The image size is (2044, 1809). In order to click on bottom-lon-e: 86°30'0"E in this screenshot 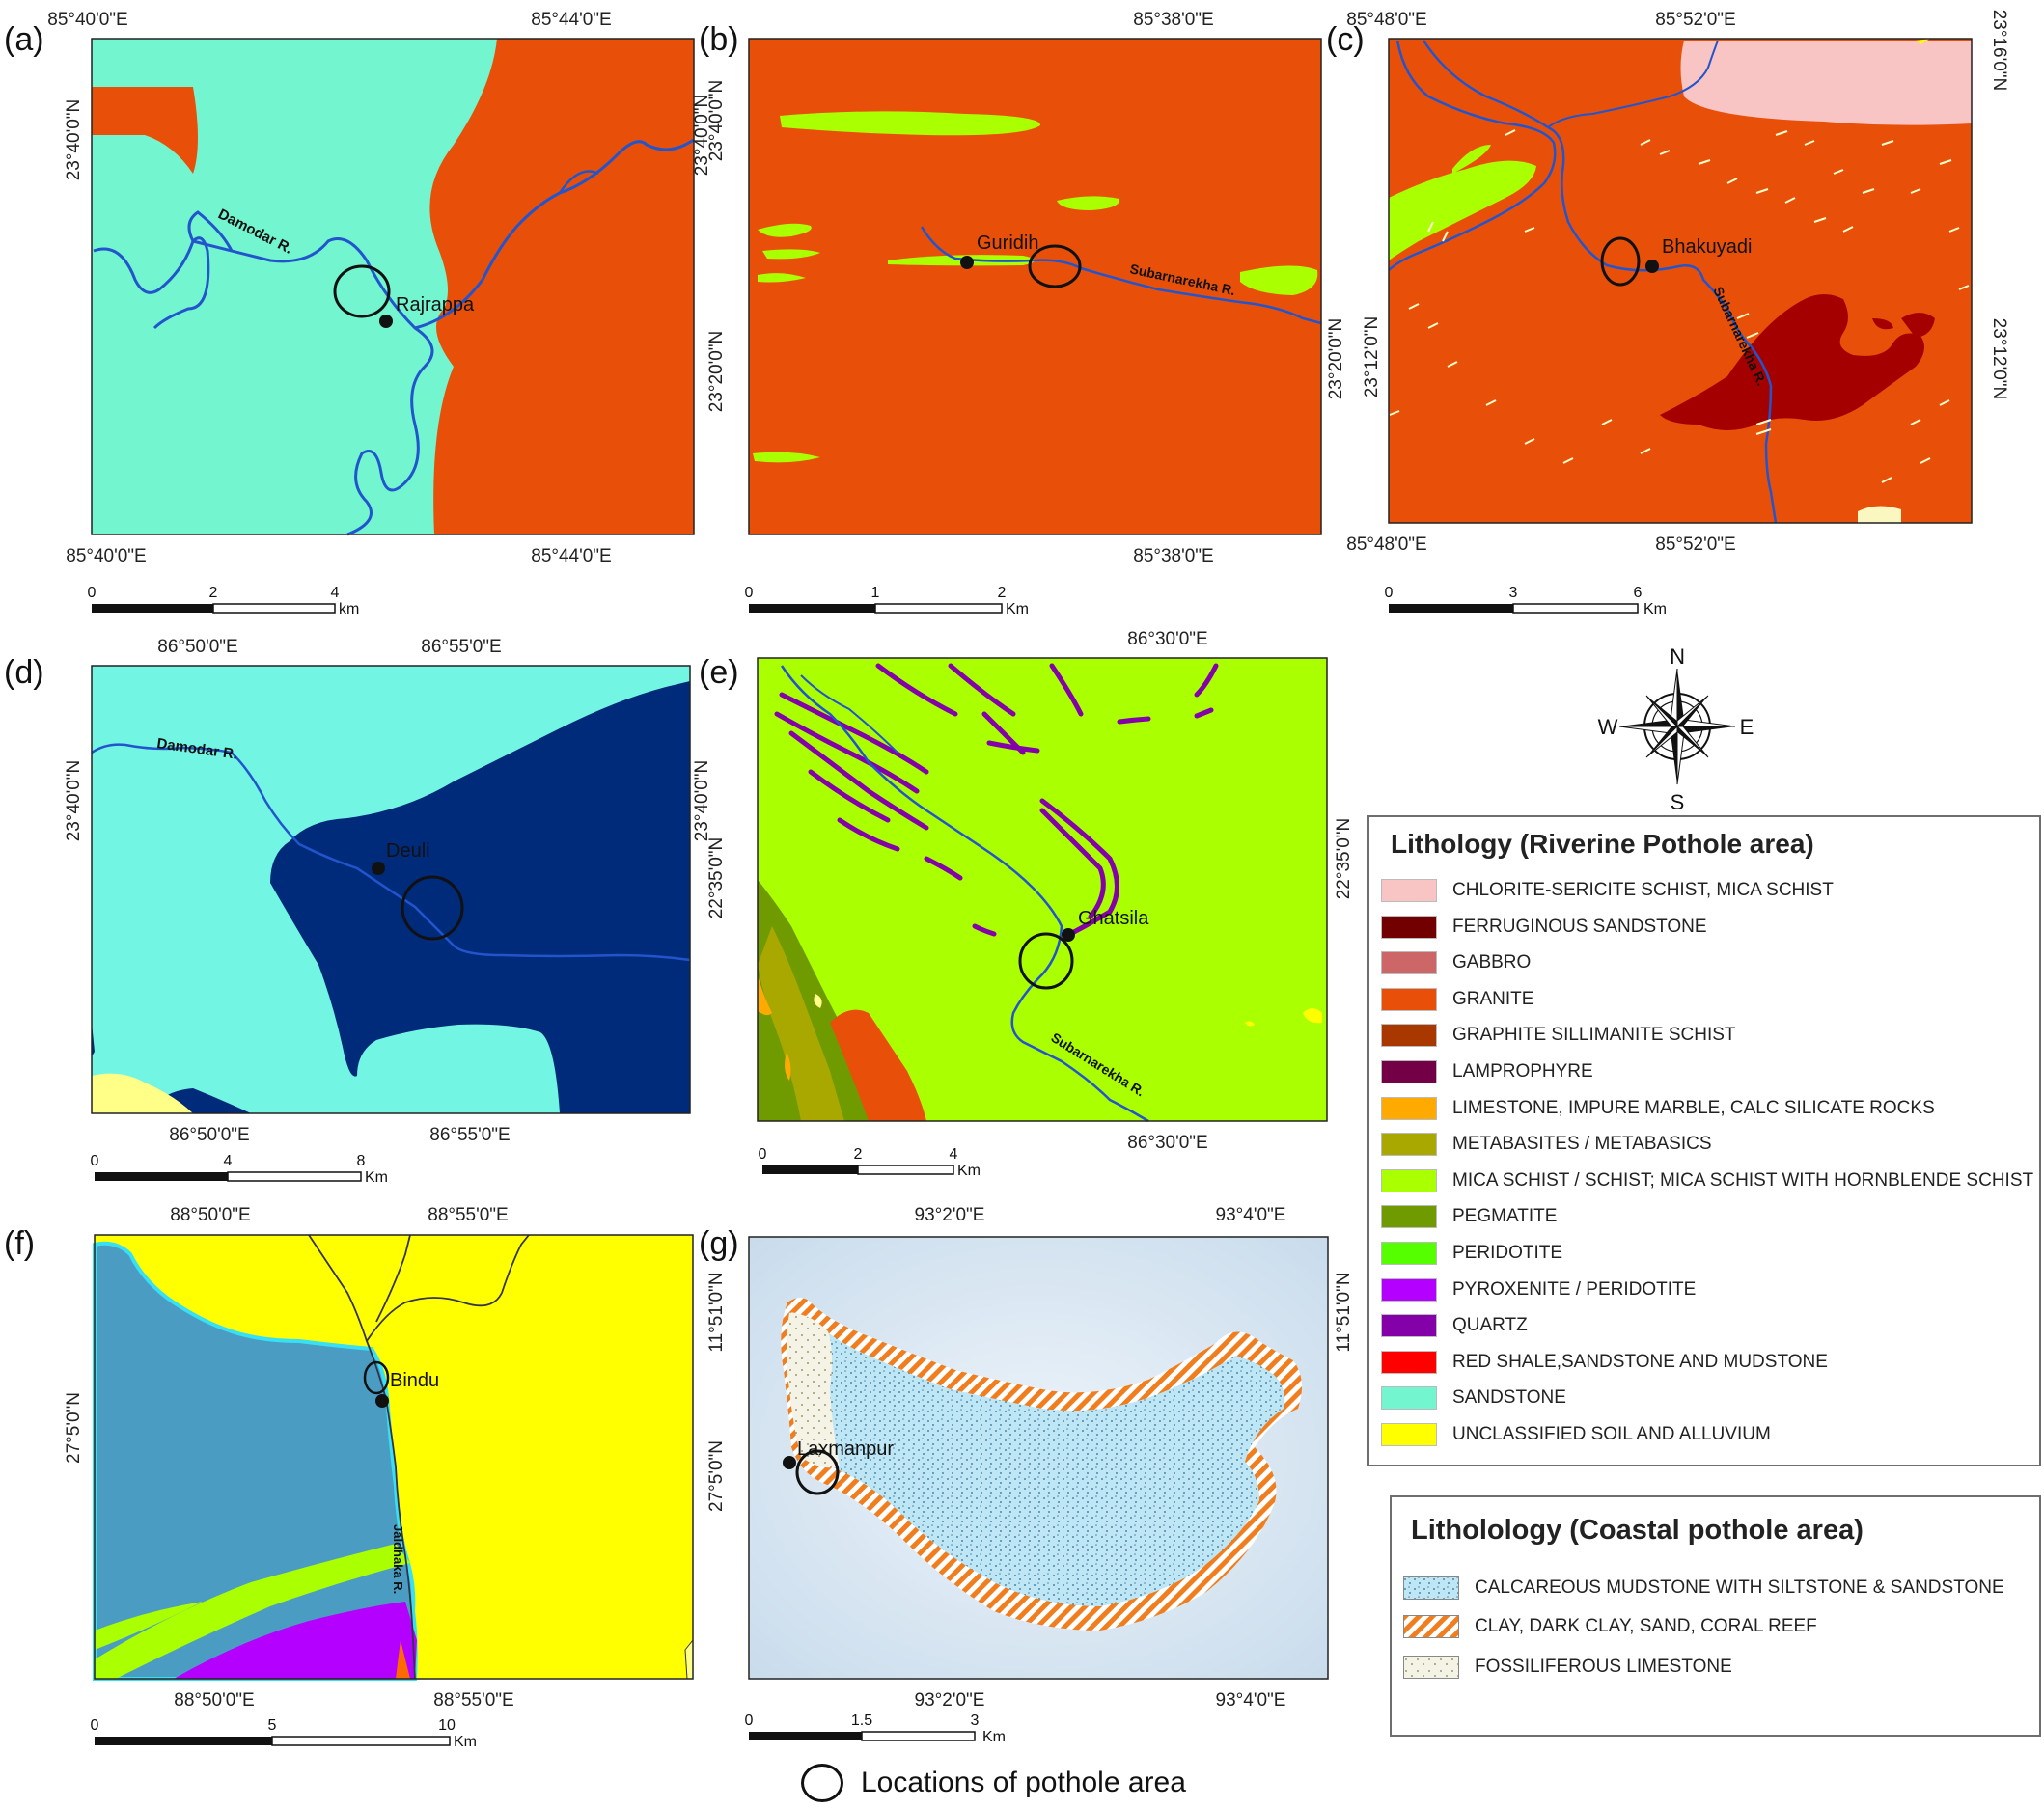, I will do `click(1167, 1143)`.